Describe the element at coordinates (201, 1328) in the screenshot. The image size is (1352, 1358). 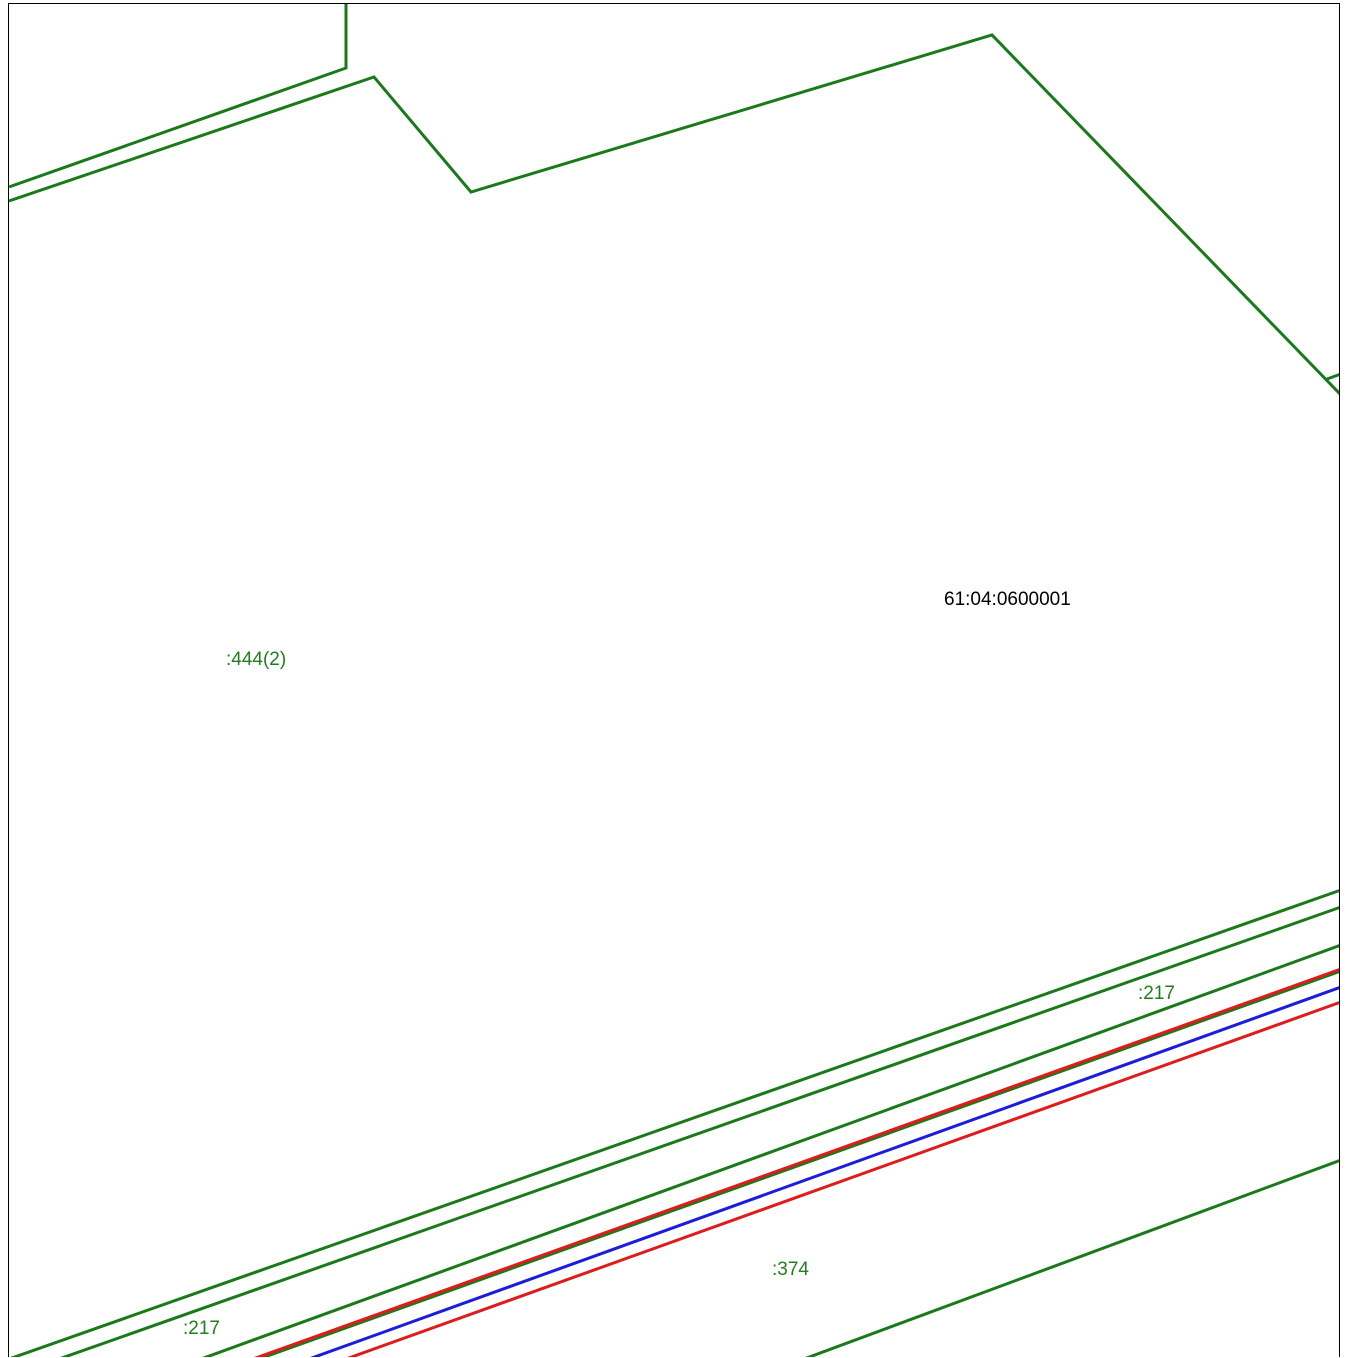
I see `parcel-label-217-left: :217` at that location.